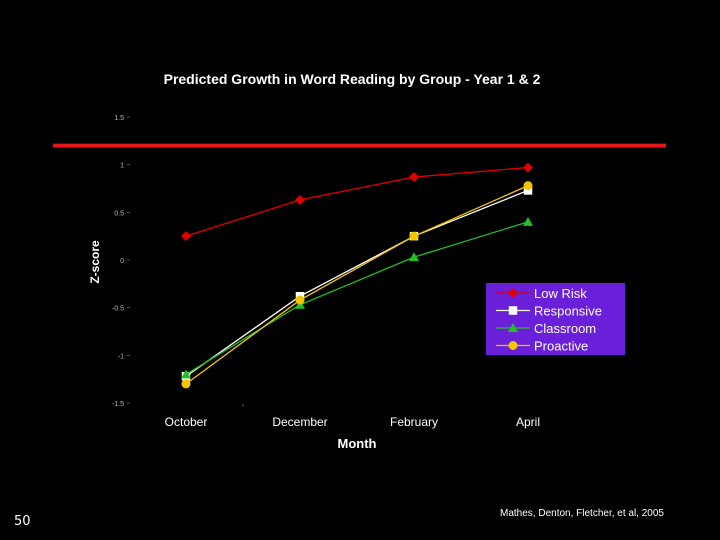  What do you see at coordinates (122, 166) in the screenshot?
I see `y-tick-label: 1` at bounding box center [122, 166].